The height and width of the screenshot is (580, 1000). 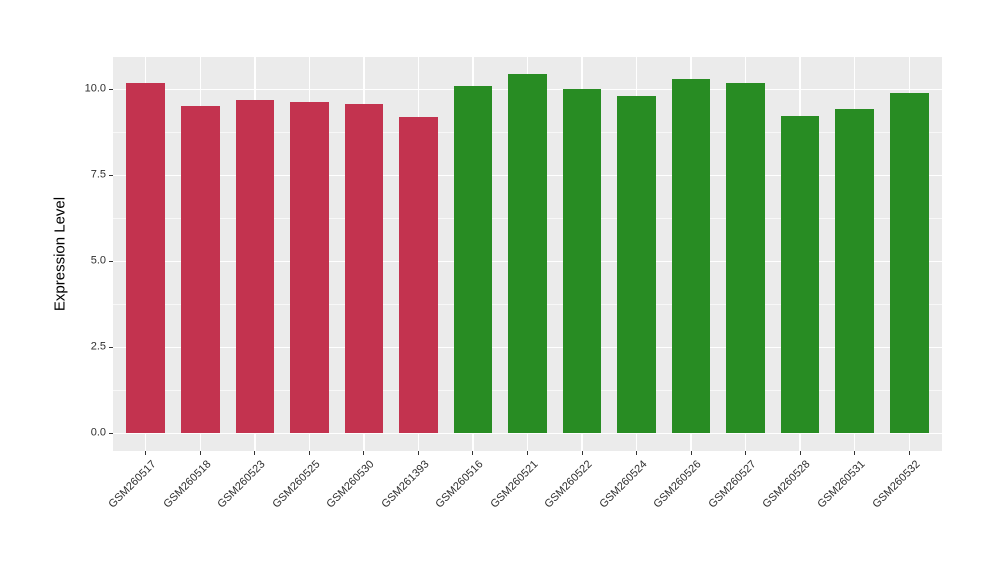 I want to click on y-tick-label: 5.0, so click(x=98, y=260).